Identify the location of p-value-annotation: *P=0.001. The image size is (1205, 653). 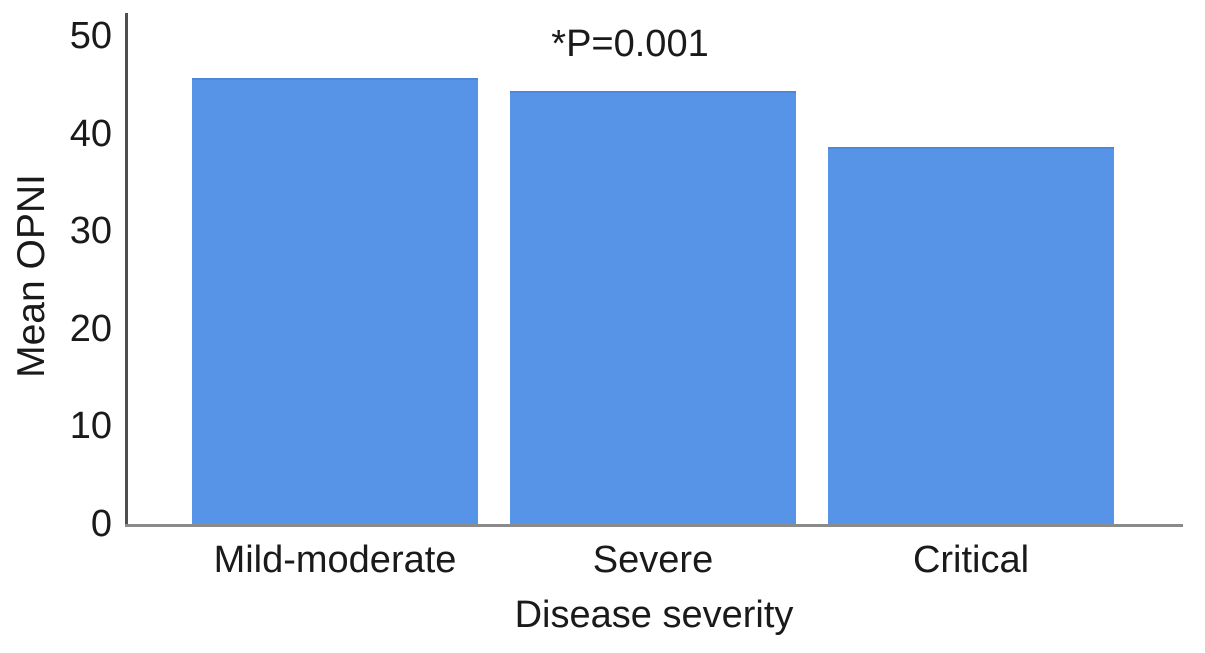
(630, 44).